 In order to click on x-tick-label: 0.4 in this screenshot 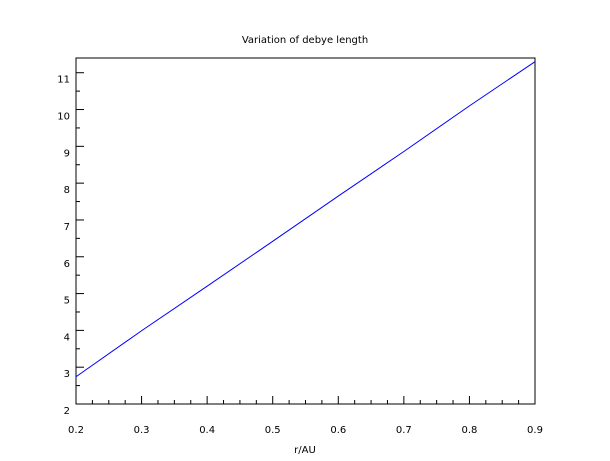, I will do `click(207, 430)`.